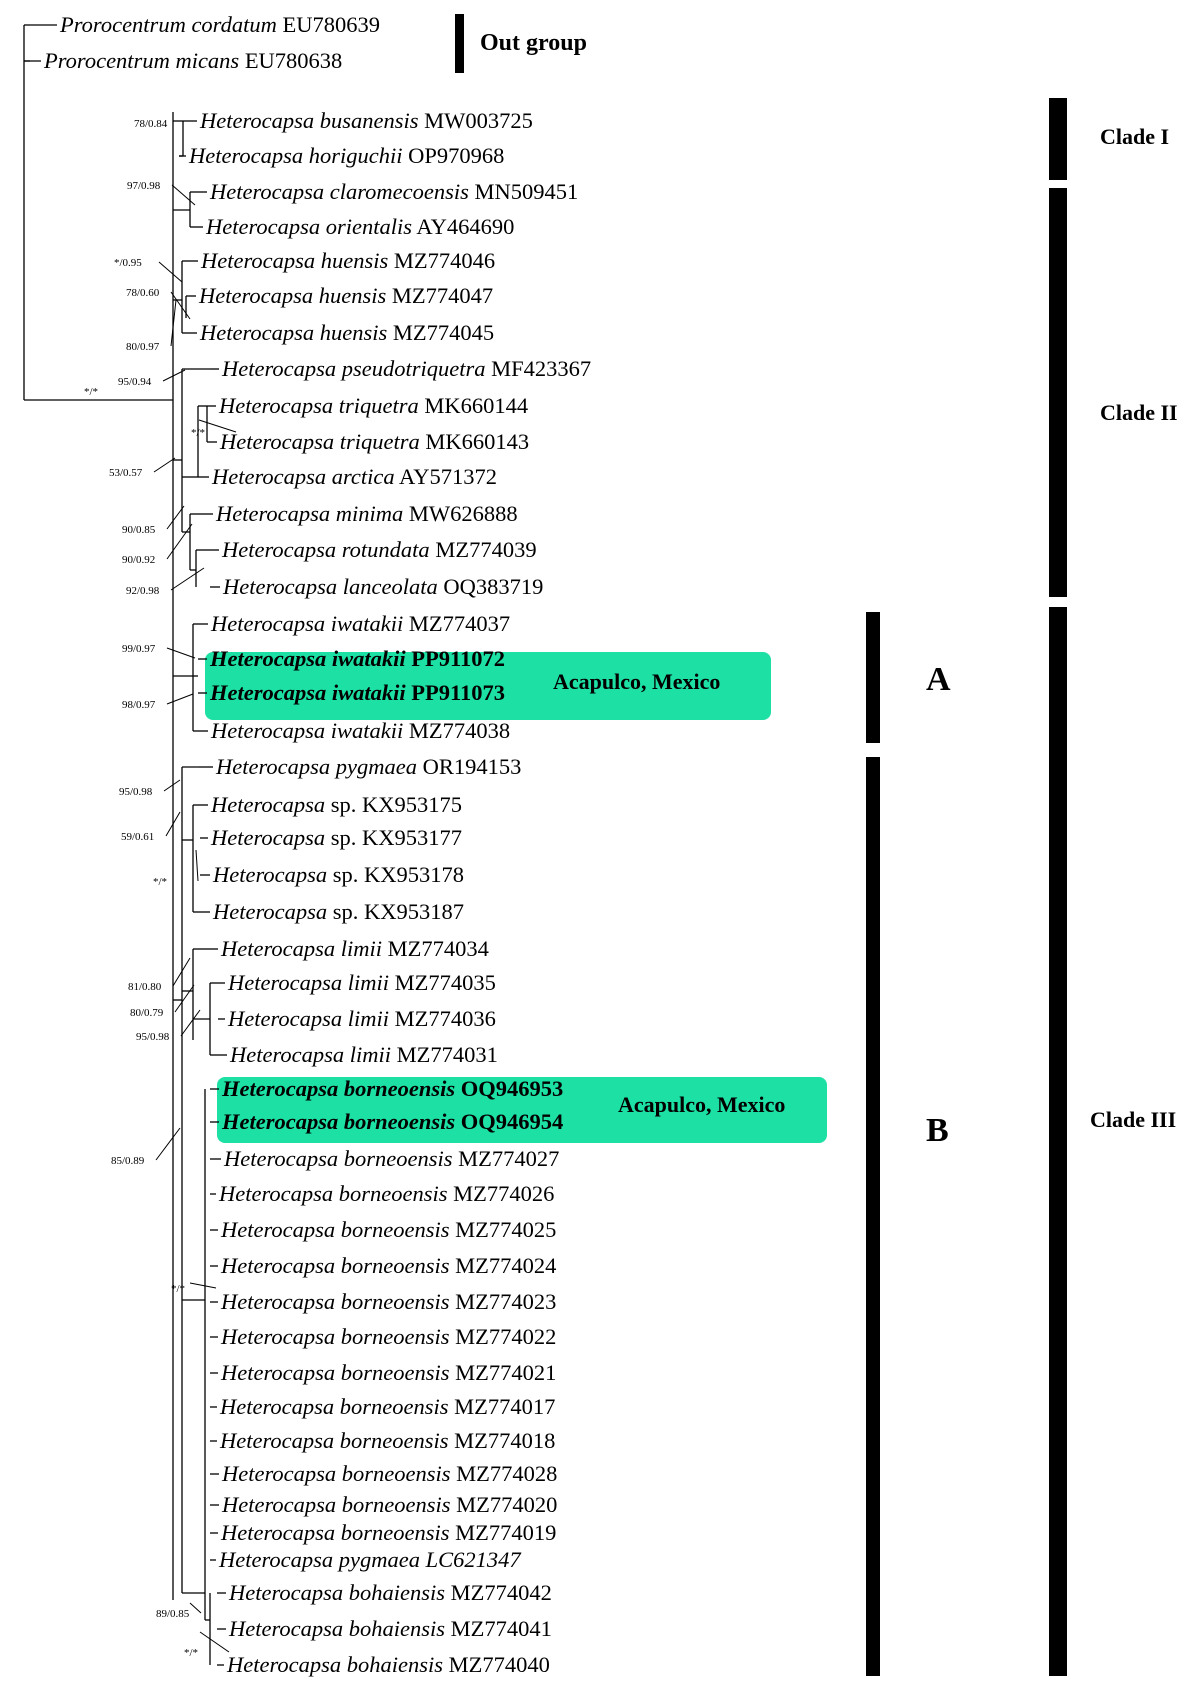 Image resolution: width=1200 pixels, height=1687 pixels. What do you see at coordinates (873, 1216) in the screenshot?
I see `subclade-b-bar` at bounding box center [873, 1216].